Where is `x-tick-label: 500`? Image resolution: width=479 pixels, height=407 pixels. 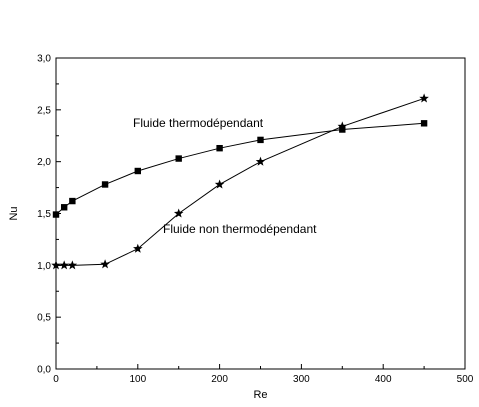
x-tick-label: 500 is located at coordinates (465, 379).